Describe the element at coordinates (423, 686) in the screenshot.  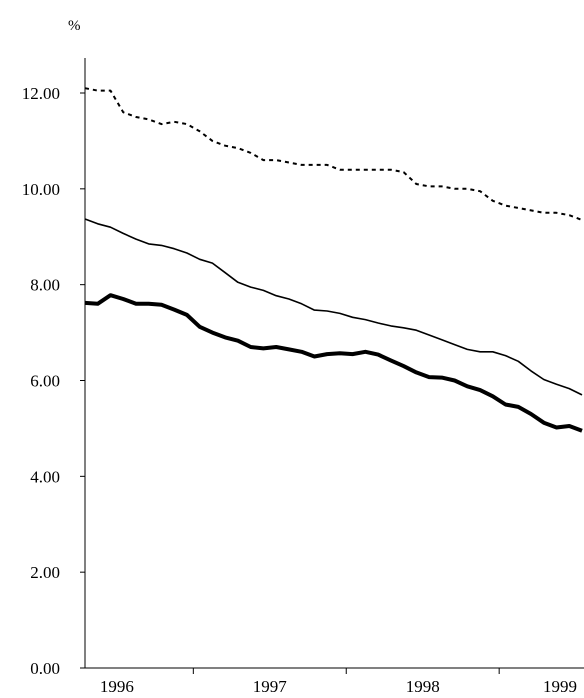
I see `x-tick-label: 1998` at that location.